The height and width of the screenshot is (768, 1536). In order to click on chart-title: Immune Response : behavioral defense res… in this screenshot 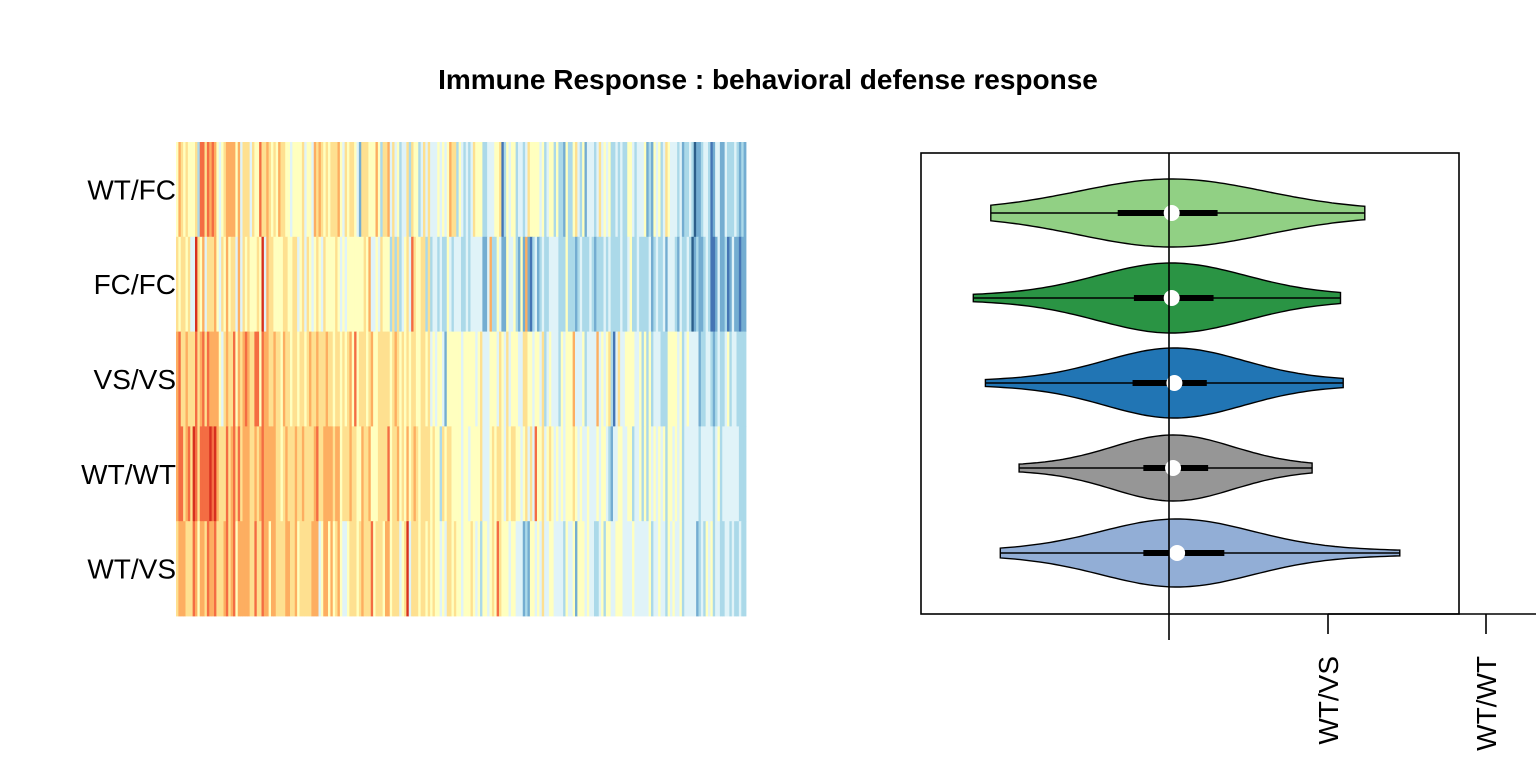, I will do `click(768, 79)`.